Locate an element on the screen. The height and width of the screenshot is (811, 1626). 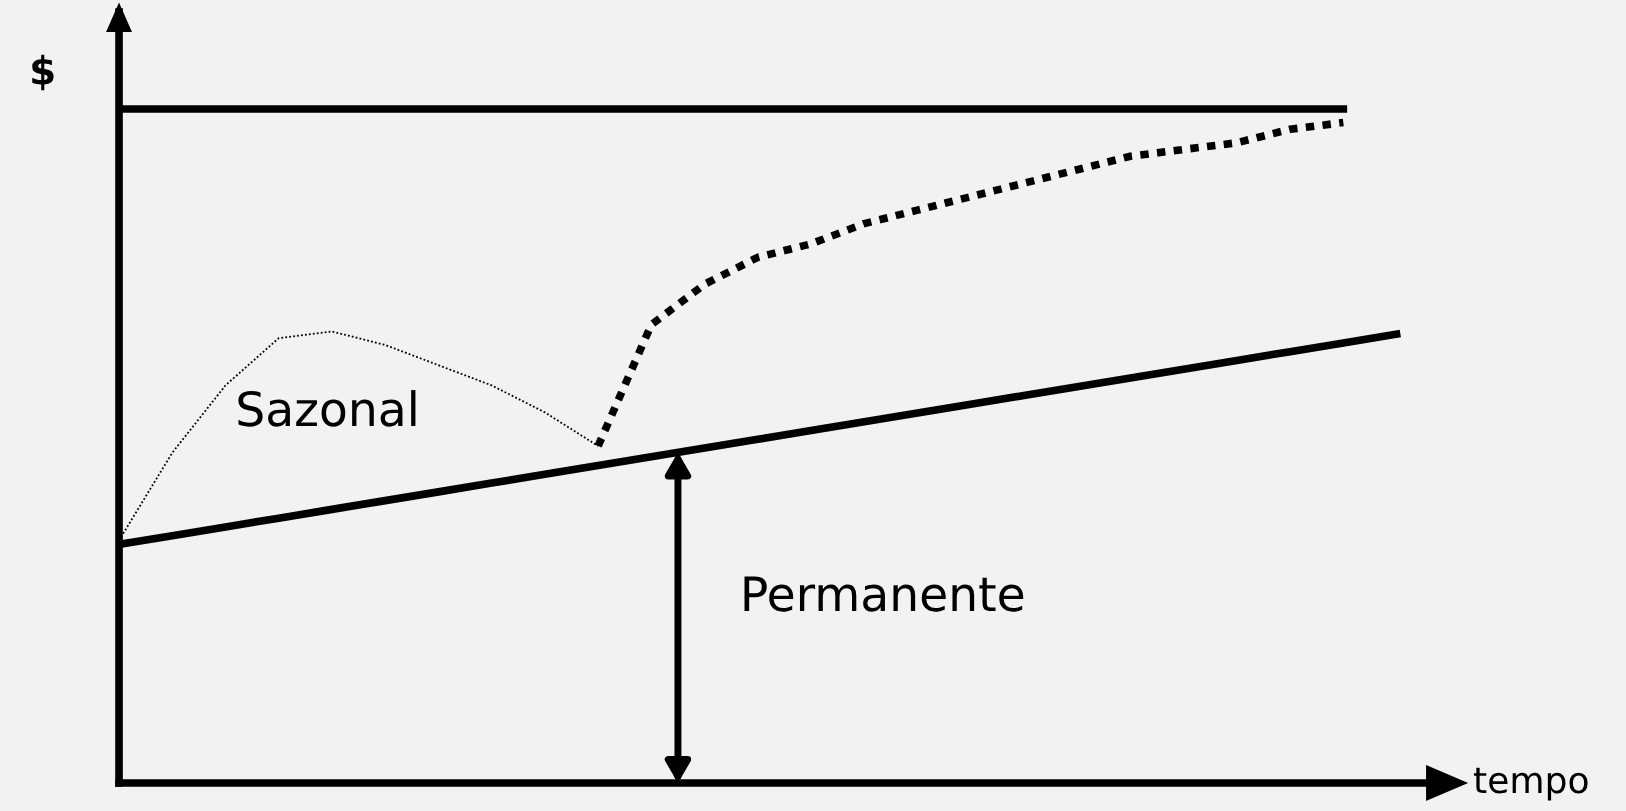
annotation: Sazonal is located at coordinates (327, 408).